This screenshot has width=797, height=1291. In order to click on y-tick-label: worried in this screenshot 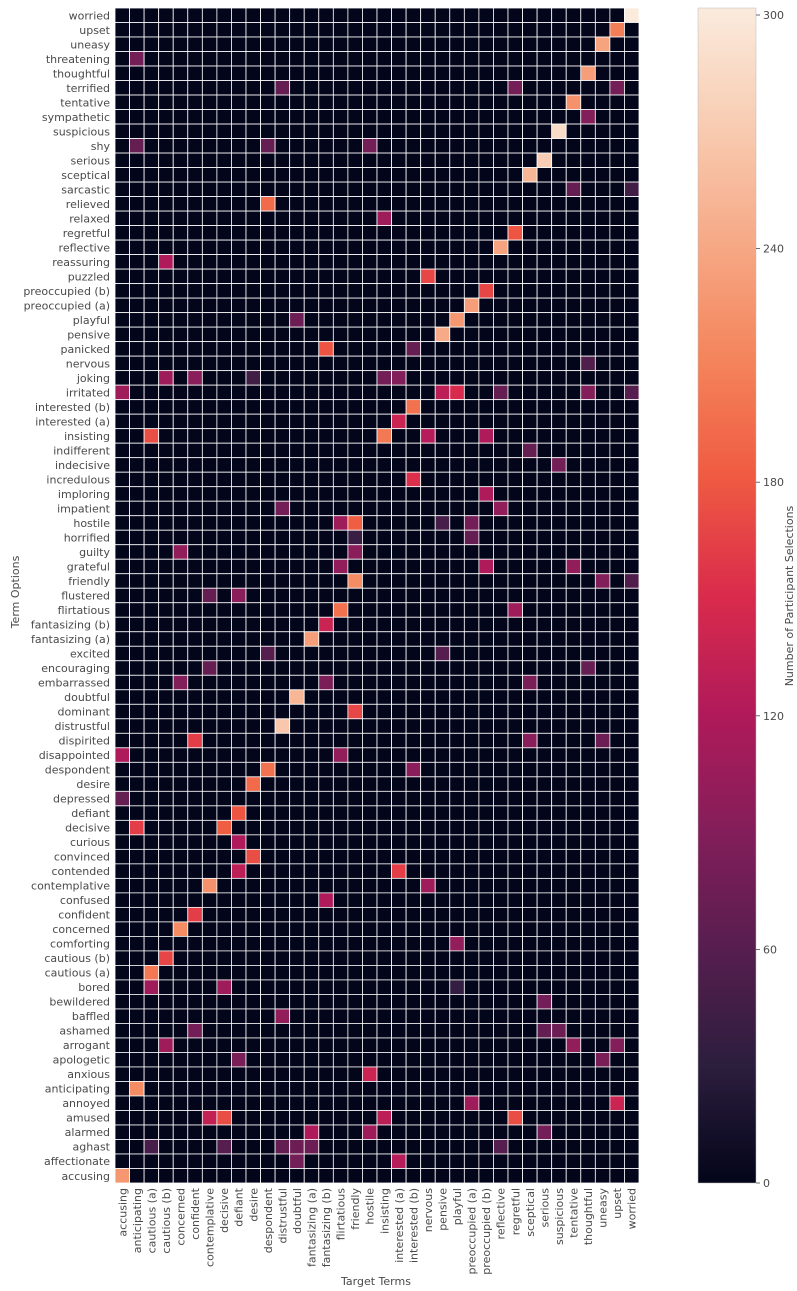, I will do `click(89, 15)`.